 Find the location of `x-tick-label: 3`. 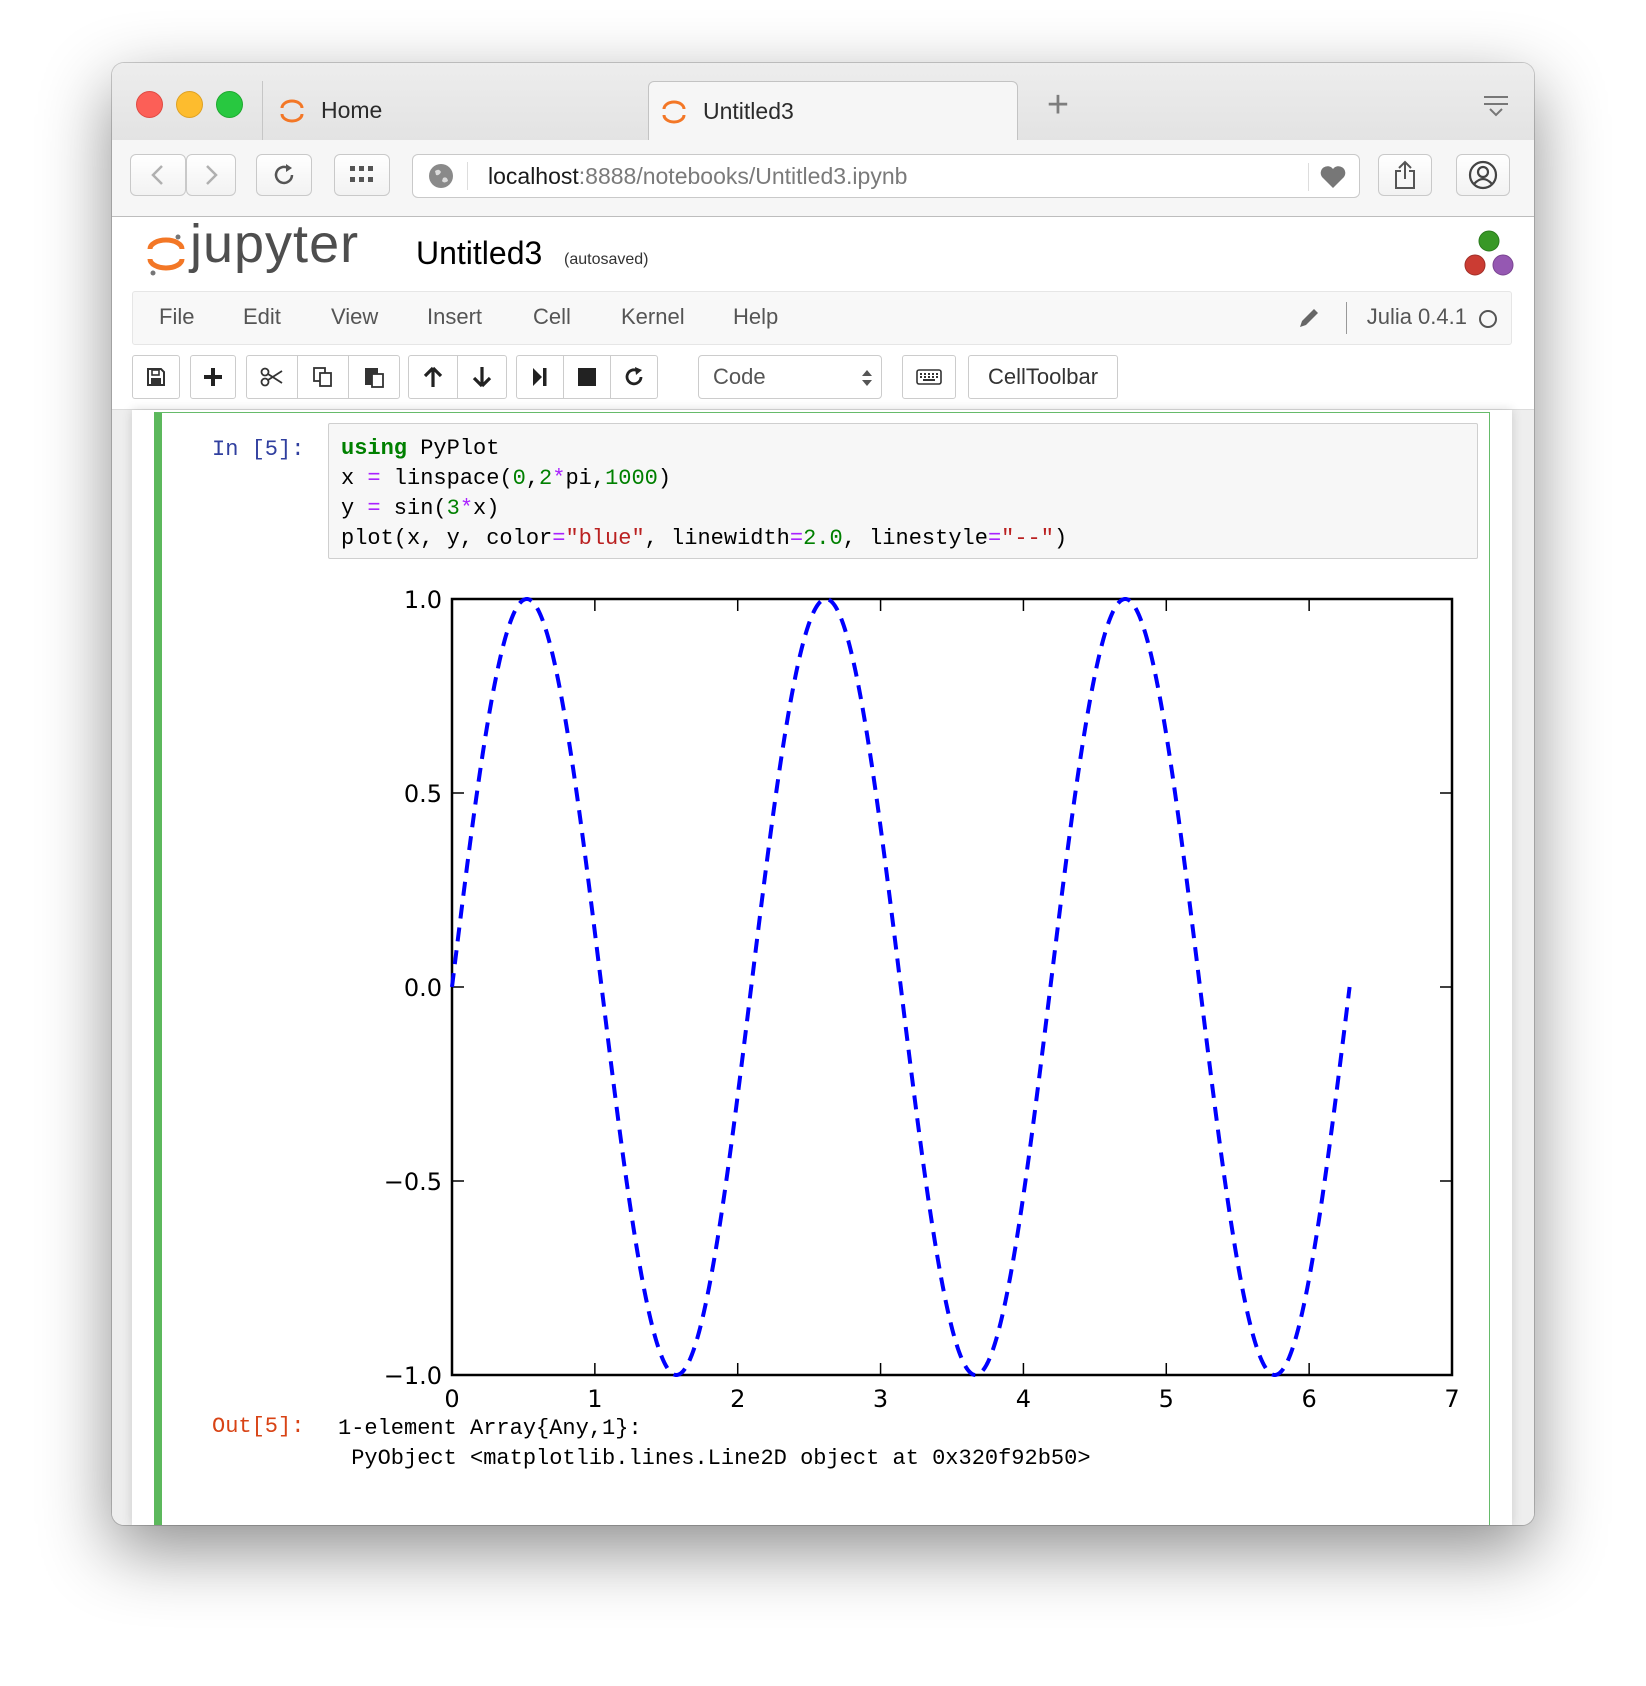

x-tick-label: 3 is located at coordinates (880, 1399).